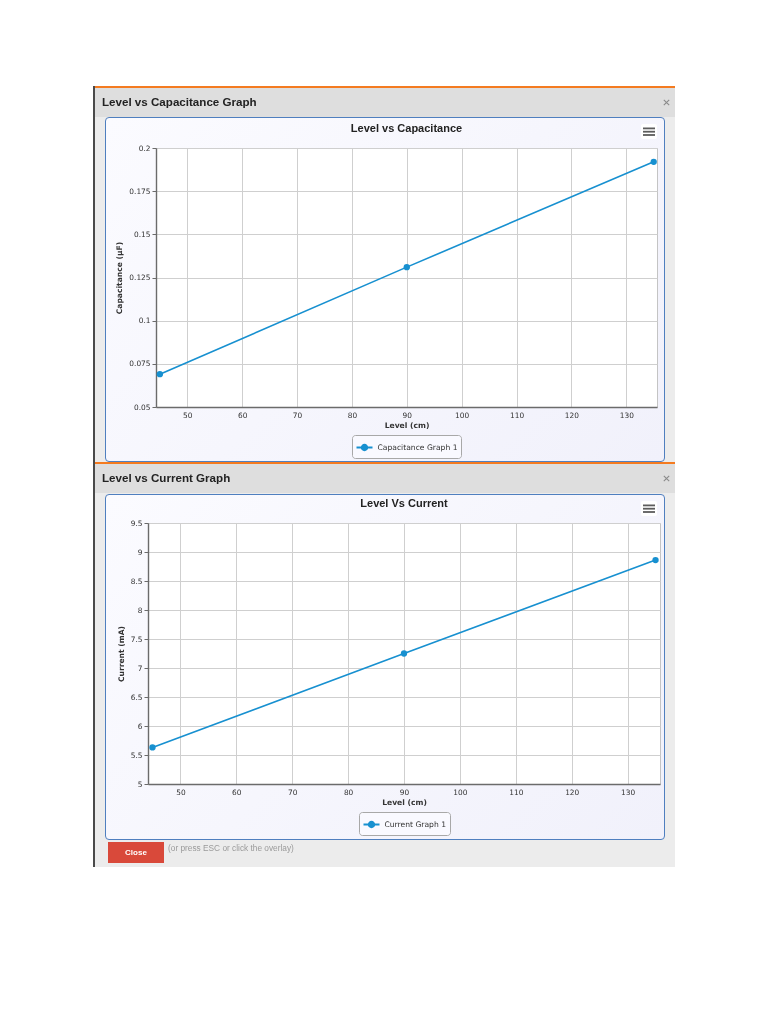  Describe the element at coordinates (179, 101) in the screenshot. I see `chart-title: Level vs Capacitance Graph` at that location.